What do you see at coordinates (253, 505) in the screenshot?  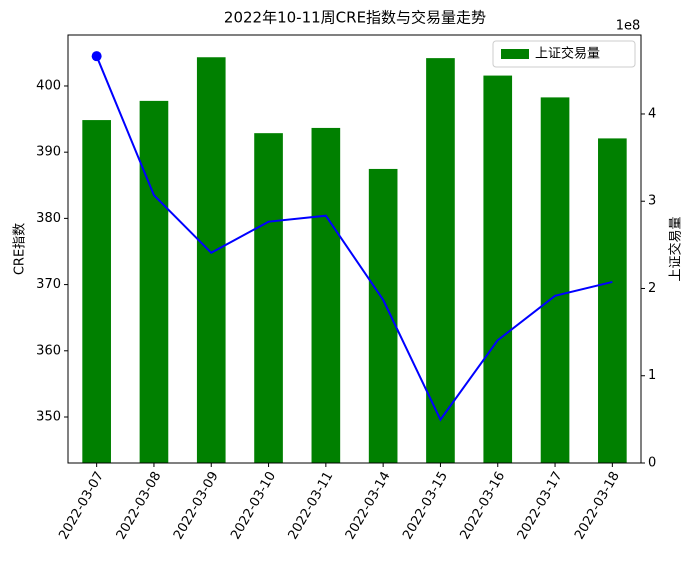 I see `x-tick-label: 2022-03-10` at bounding box center [253, 505].